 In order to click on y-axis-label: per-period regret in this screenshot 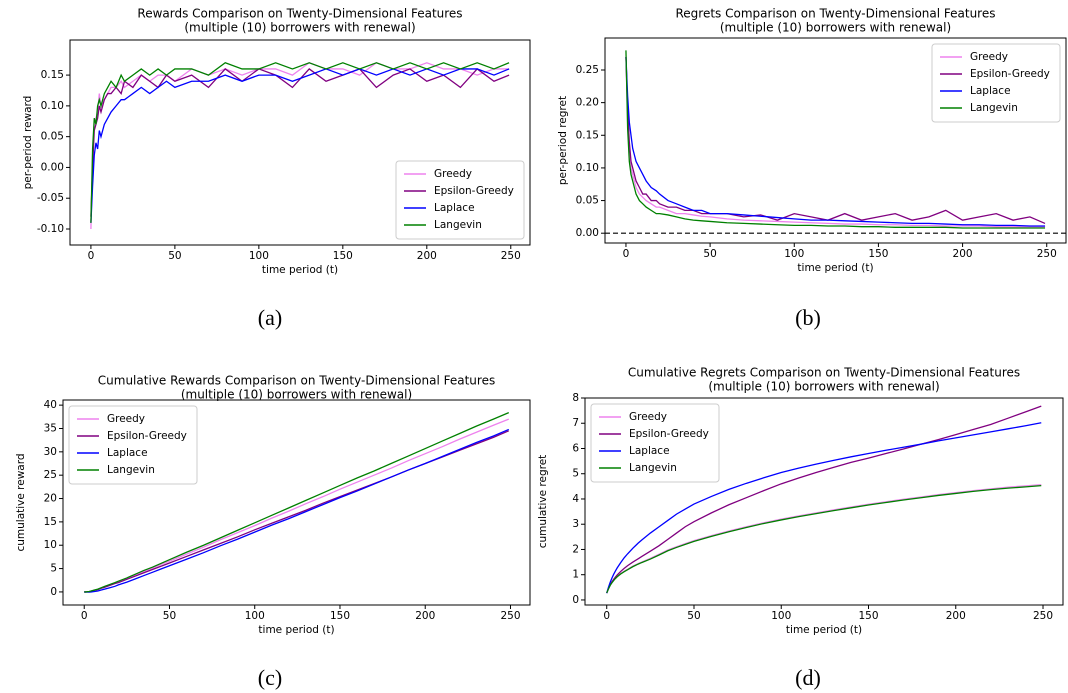, I will do `click(563, 140)`.